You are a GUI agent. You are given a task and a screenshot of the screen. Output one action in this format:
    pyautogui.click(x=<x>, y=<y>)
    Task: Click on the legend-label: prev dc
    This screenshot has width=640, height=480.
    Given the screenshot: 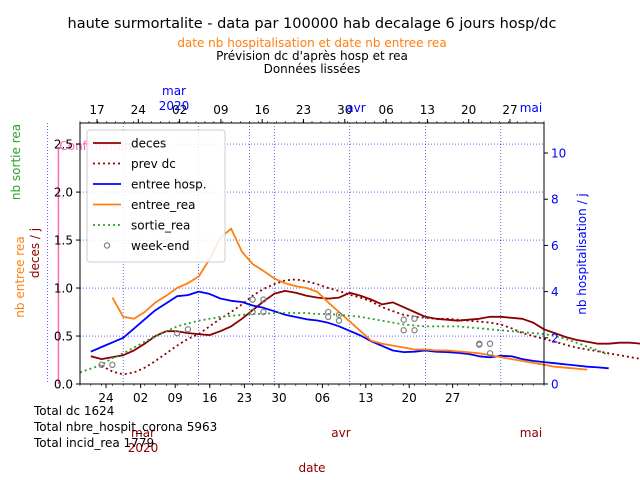 What is the action you would take?
    pyautogui.click(x=153, y=164)
    